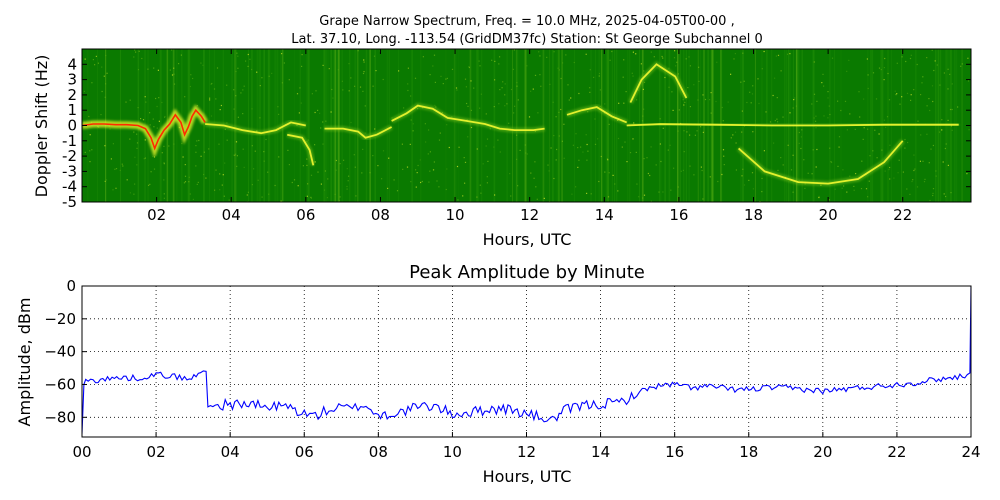 The image size is (1000, 500). I want to click on spectrogram-x-tick-label: 06, so click(305, 215).